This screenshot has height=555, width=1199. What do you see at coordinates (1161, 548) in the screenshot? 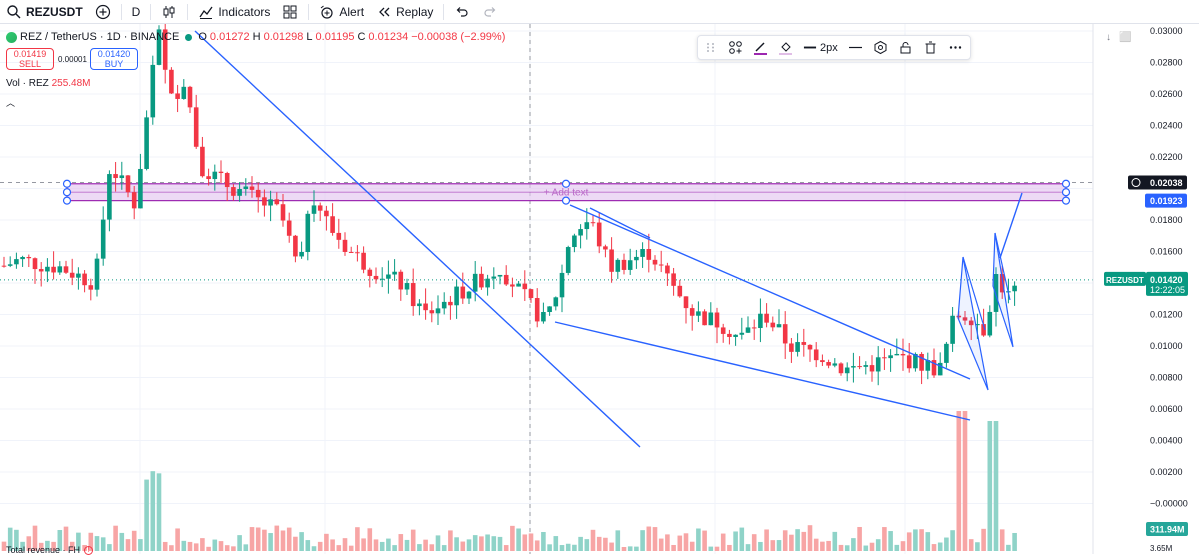
I see `bottom-volume-label: 3.65M` at bounding box center [1161, 548].